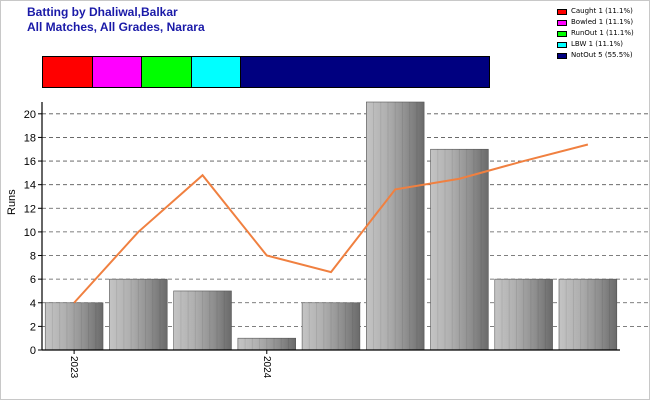 This screenshot has width=650, height=400. Describe the element at coordinates (266, 367) in the screenshot. I see `x-tick-label: 2024` at that location.